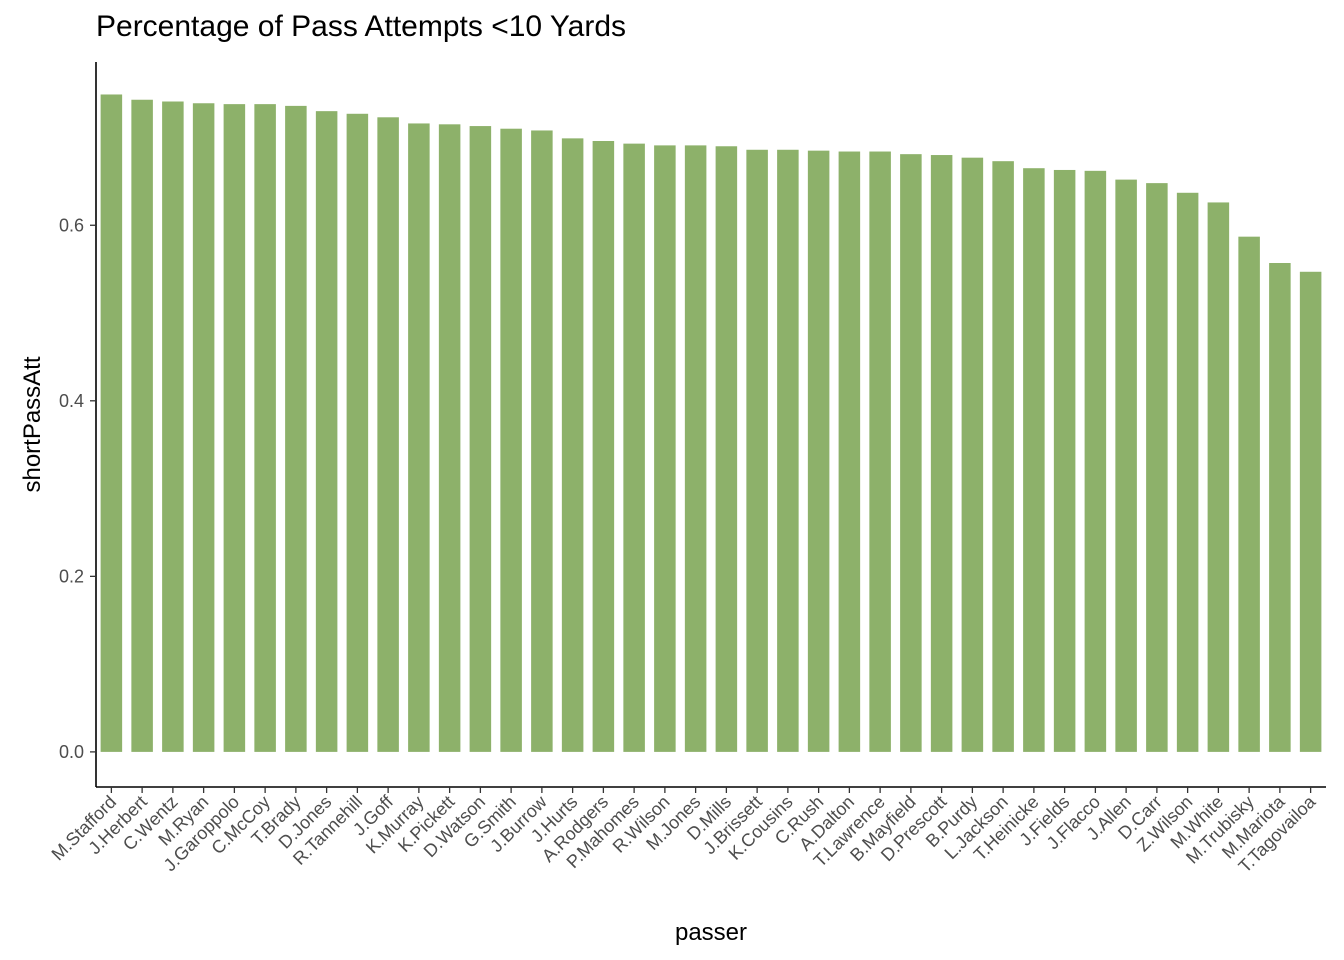 This screenshot has height=960, width=1344. I want to click on bar-J.Brissett, so click(757, 450).